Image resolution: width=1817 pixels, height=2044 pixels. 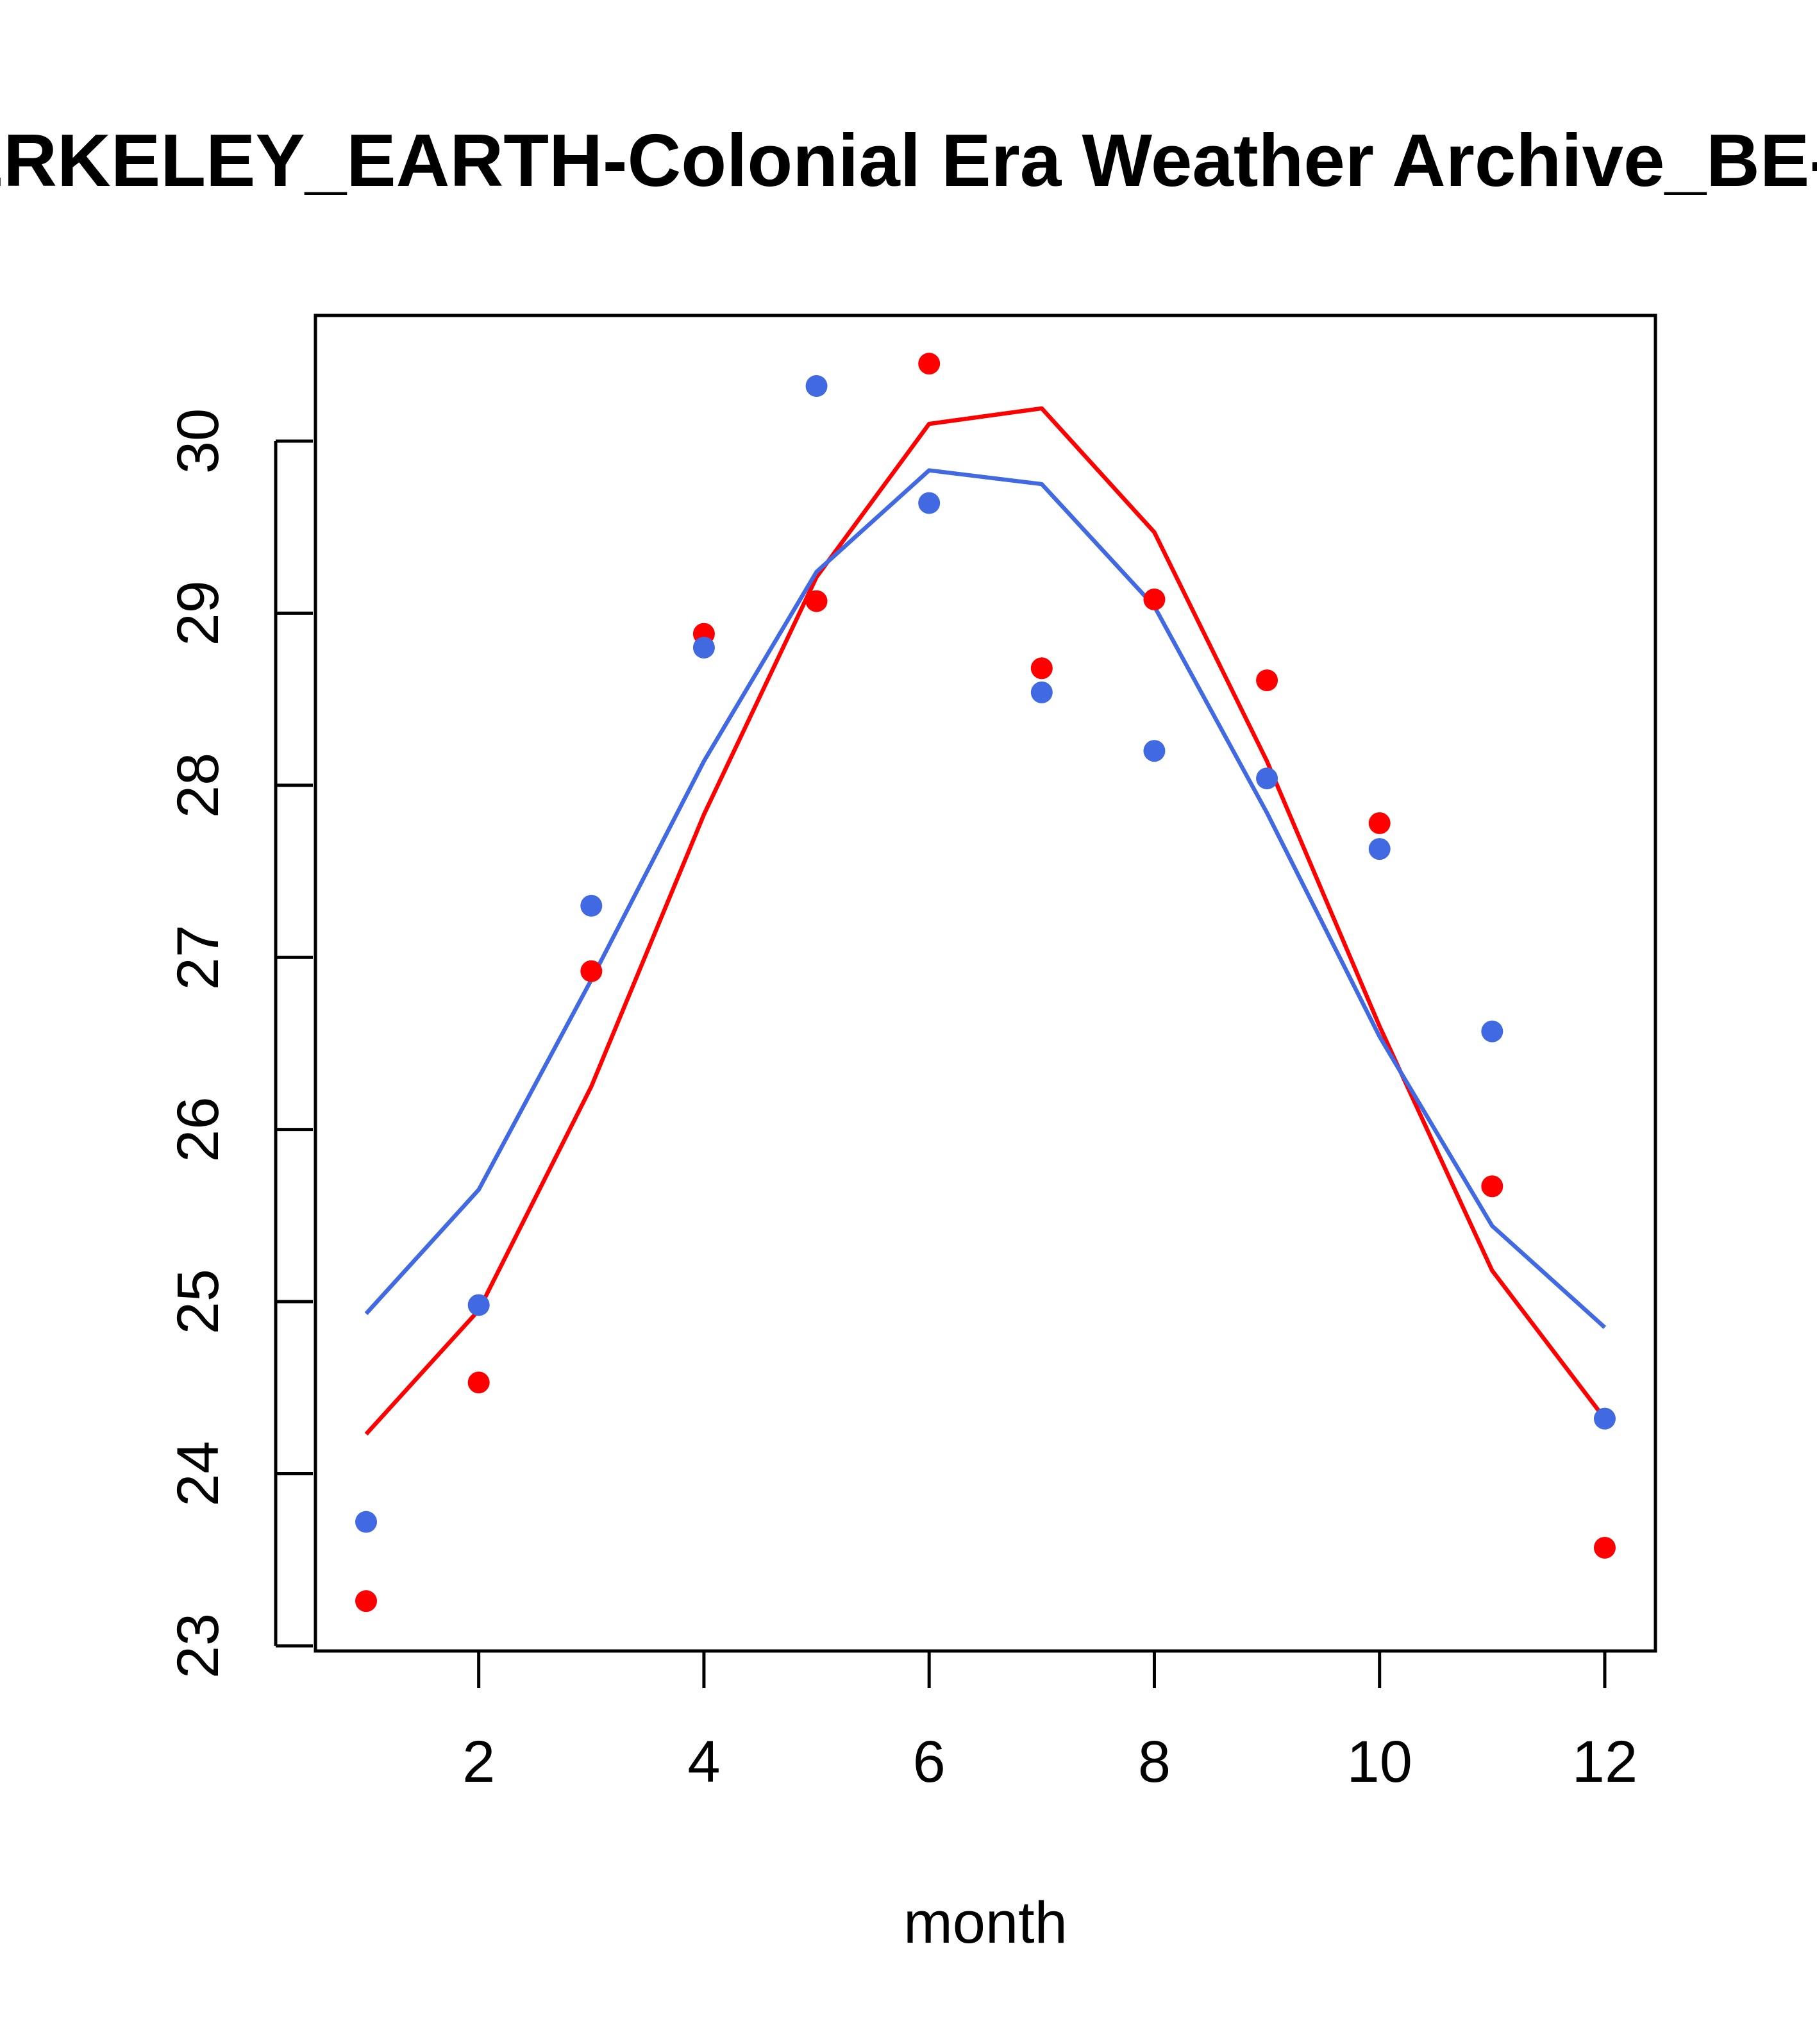 What do you see at coordinates (1050, 1722) in the screenshot?
I see `x-axis: 2 4 6 8 10 12` at bounding box center [1050, 1722].